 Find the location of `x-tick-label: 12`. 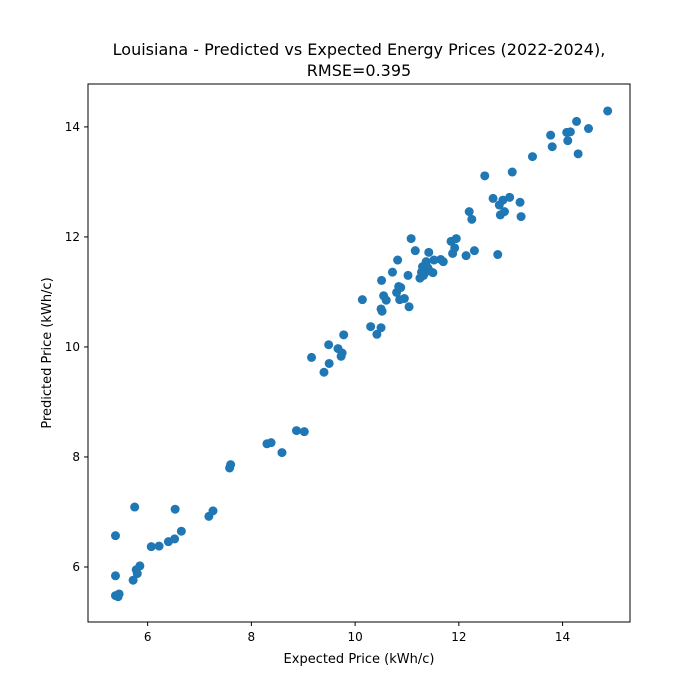

x-tick-label: 12 is located at coordinates (458, 637).